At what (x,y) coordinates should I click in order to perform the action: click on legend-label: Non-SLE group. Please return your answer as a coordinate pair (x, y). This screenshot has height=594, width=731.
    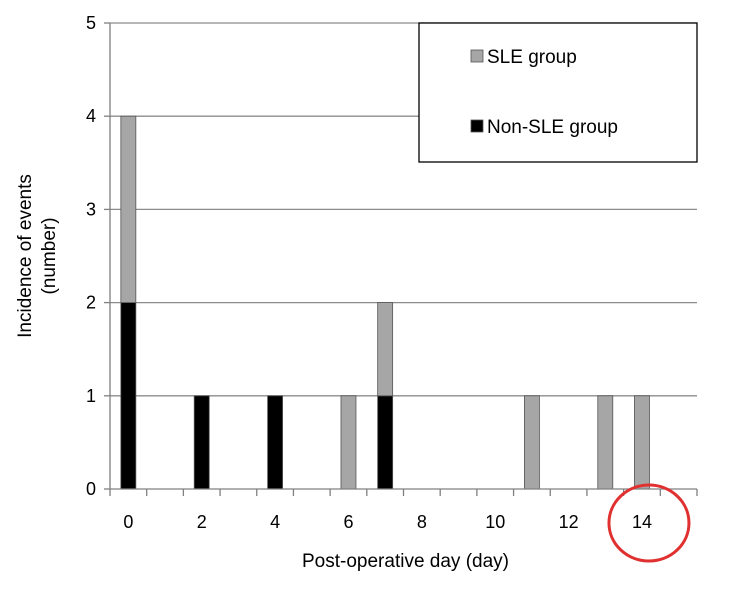
    Looking at the image, I should click on (552, 127).